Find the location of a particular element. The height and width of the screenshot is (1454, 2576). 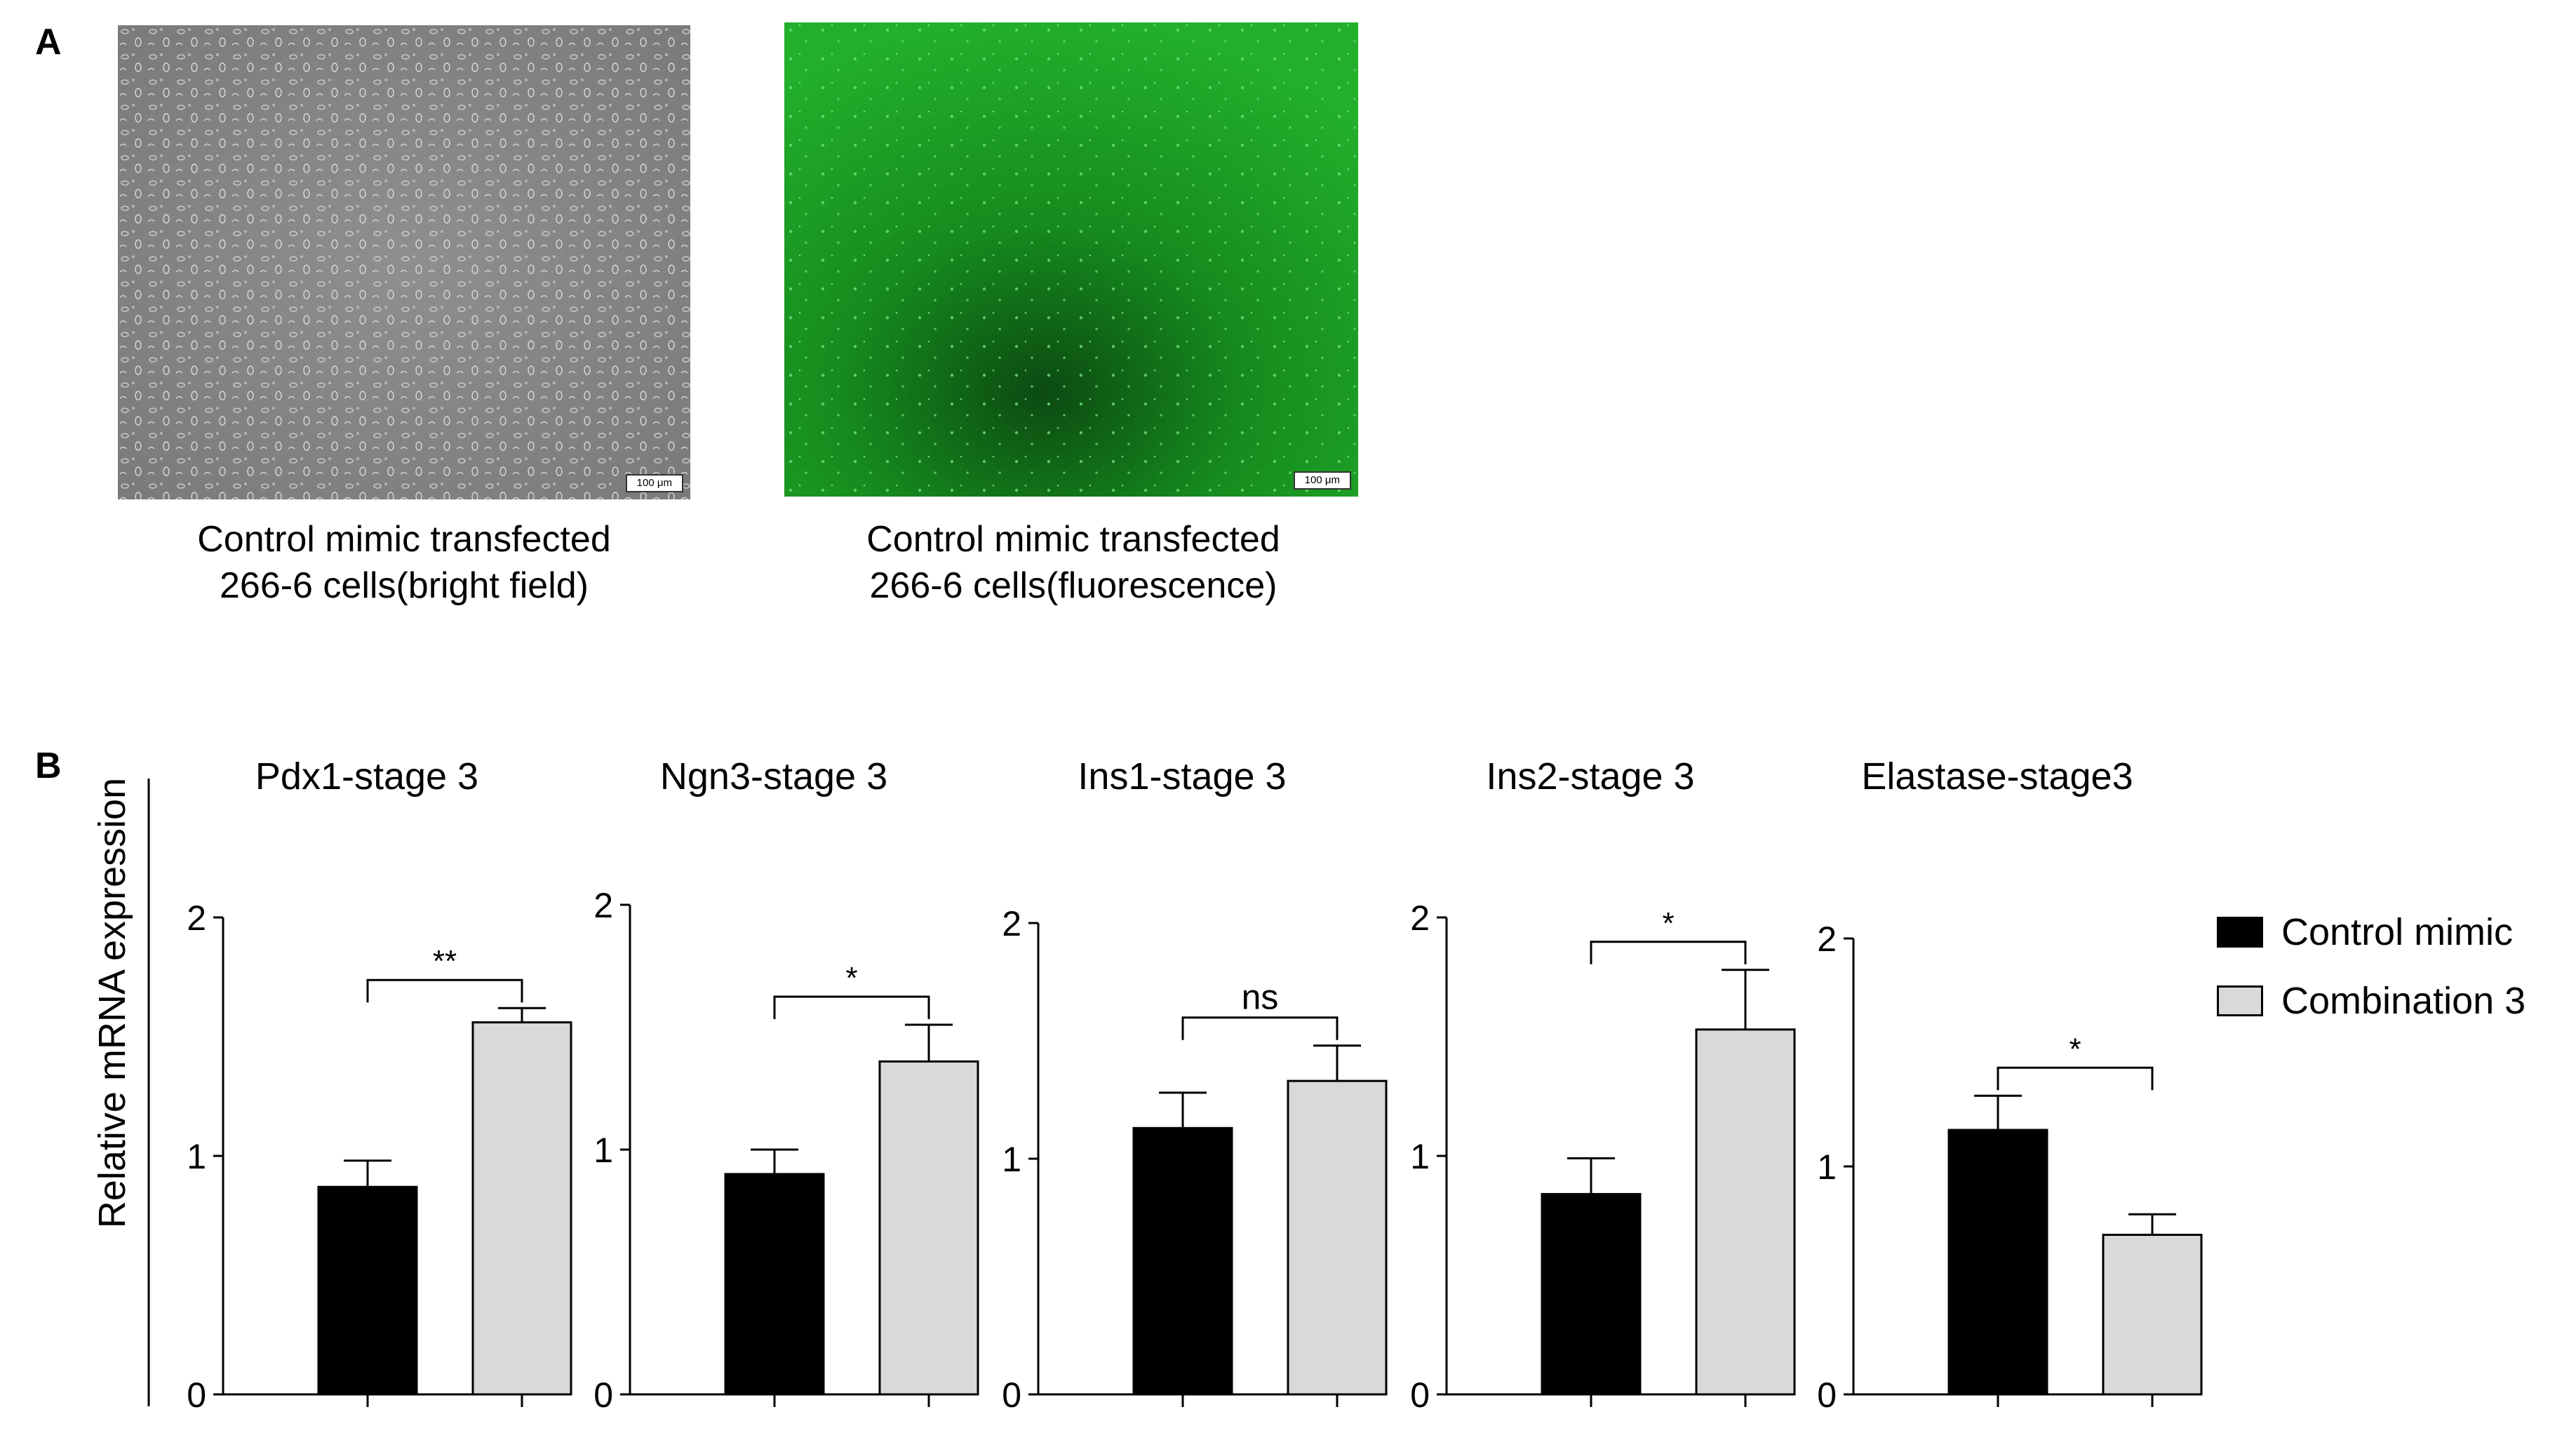

legend: Control mimic Combination 3 is located at coordinates (2371, 966).